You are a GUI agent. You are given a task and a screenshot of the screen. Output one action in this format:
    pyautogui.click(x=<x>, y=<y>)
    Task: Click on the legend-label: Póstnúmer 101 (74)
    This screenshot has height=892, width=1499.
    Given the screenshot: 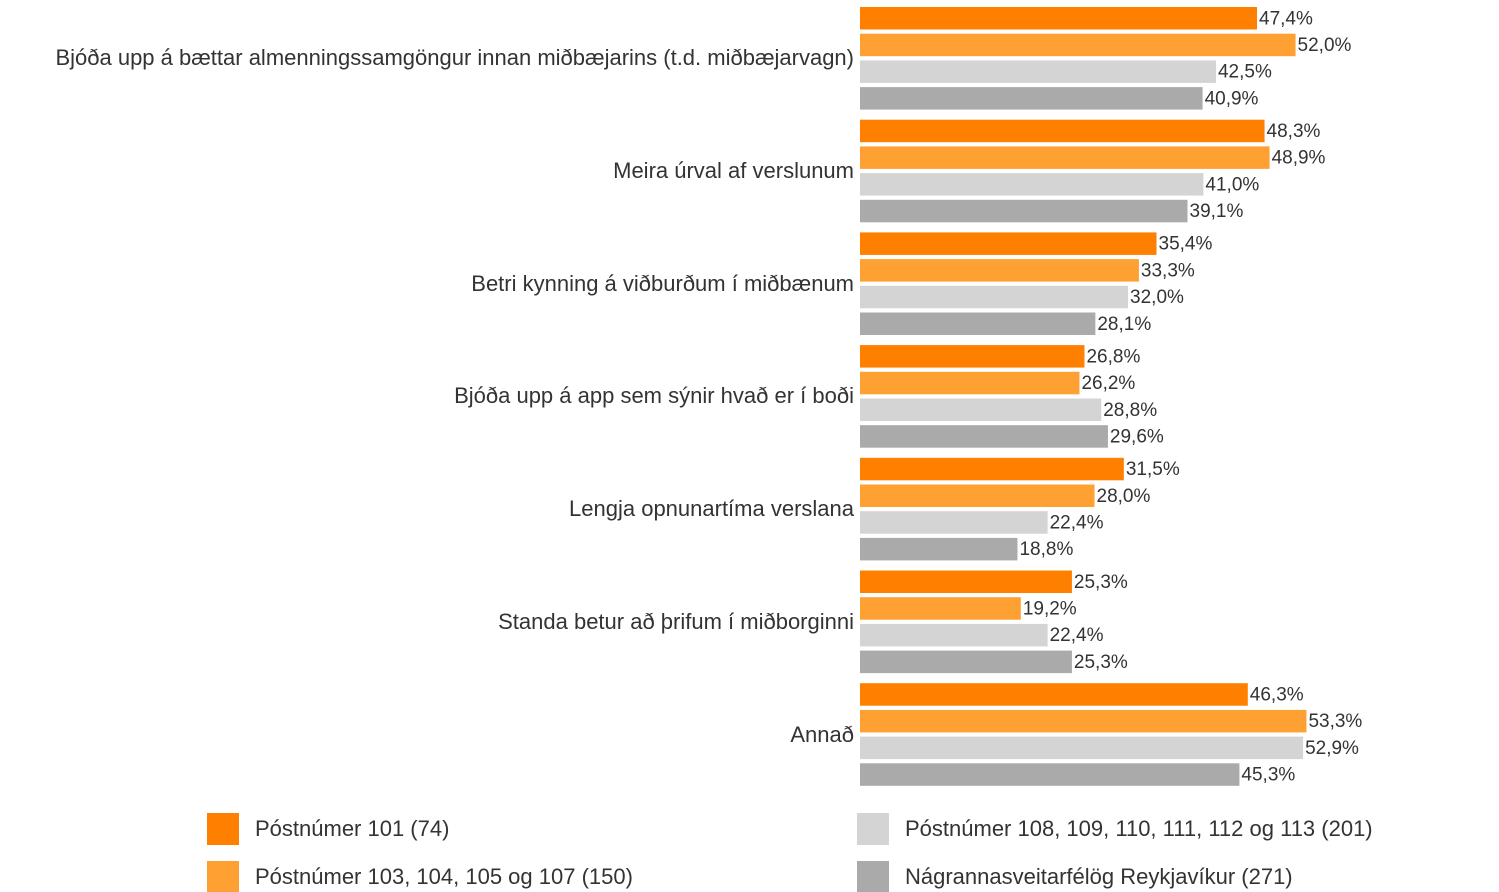 What is the action you would take?
    pyautogui.click(x=352, y=828)
    